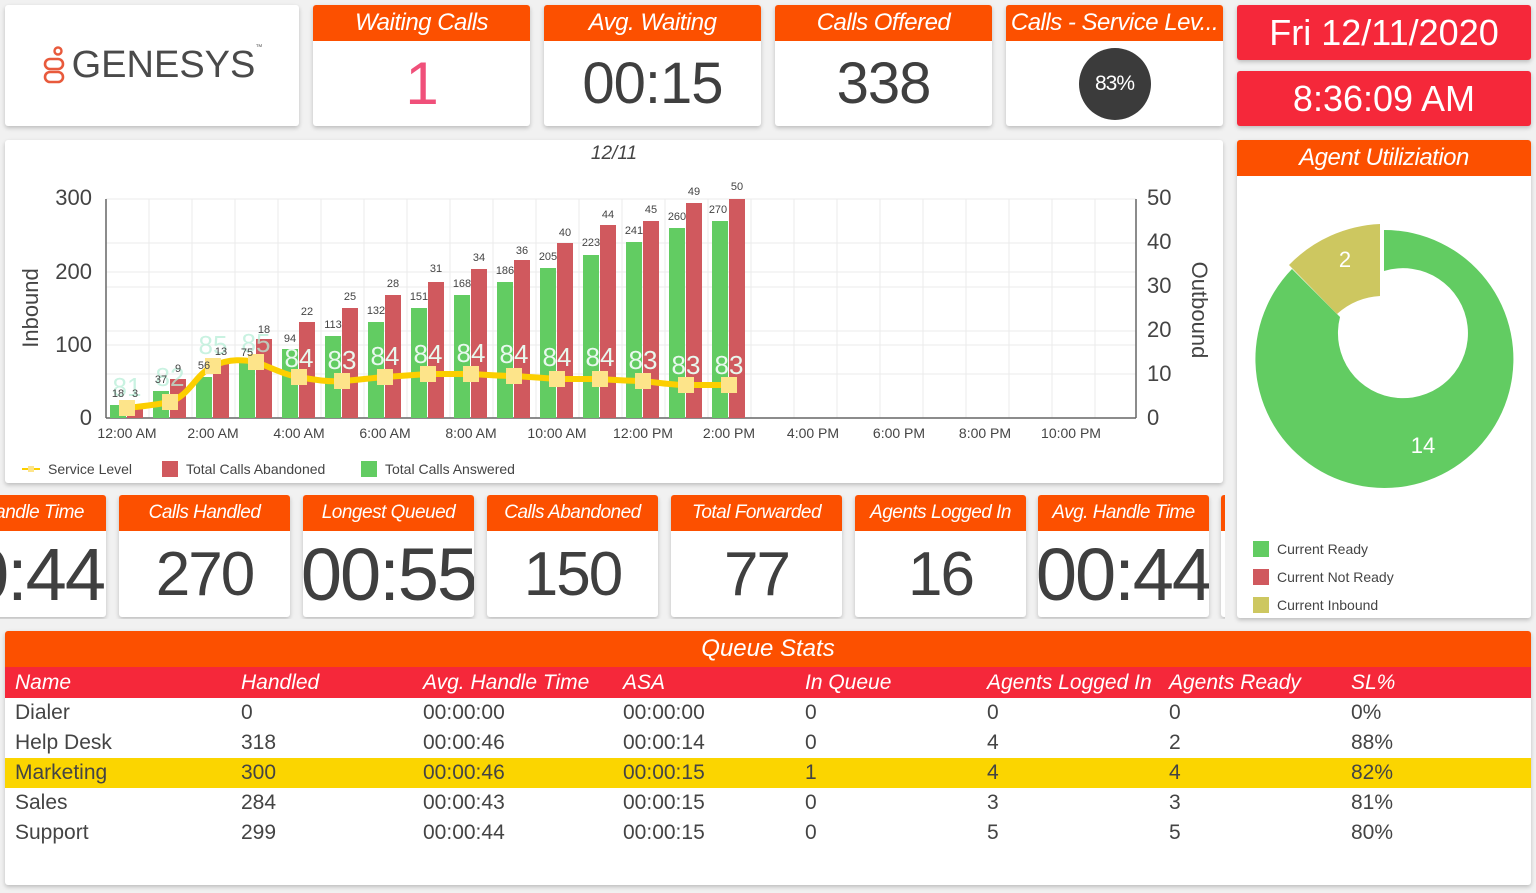  What do you see at coordinates (883, 23) in the screenshot?
I see `tile-label: Calls Offered` at bounding box center [883, 23].